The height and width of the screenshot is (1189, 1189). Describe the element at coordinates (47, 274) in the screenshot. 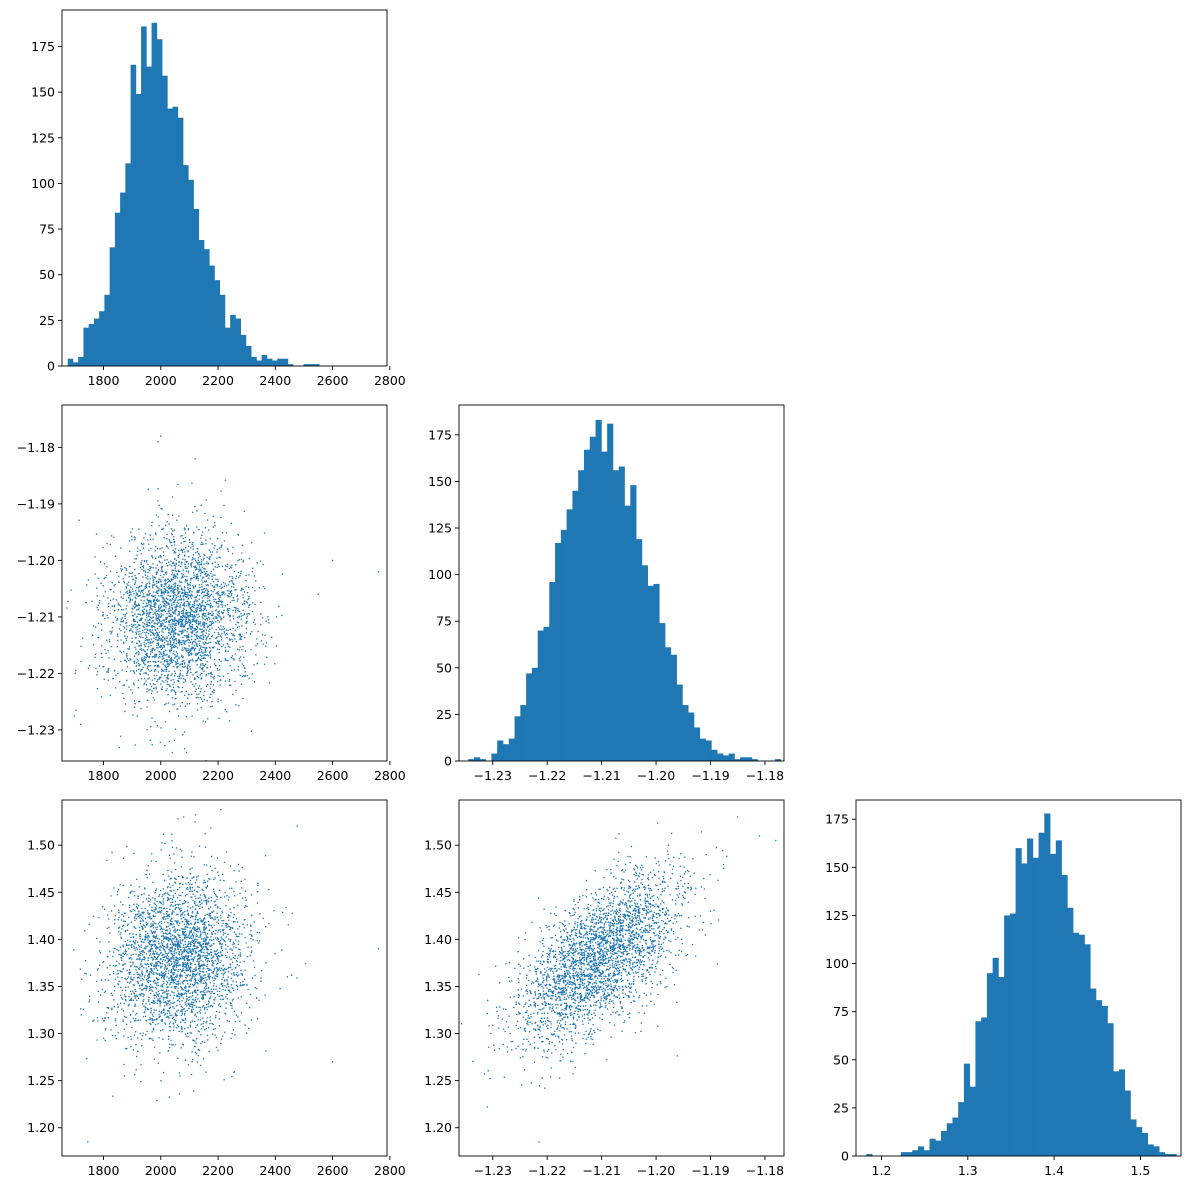

I see `y-tick-label: 50` at that location.